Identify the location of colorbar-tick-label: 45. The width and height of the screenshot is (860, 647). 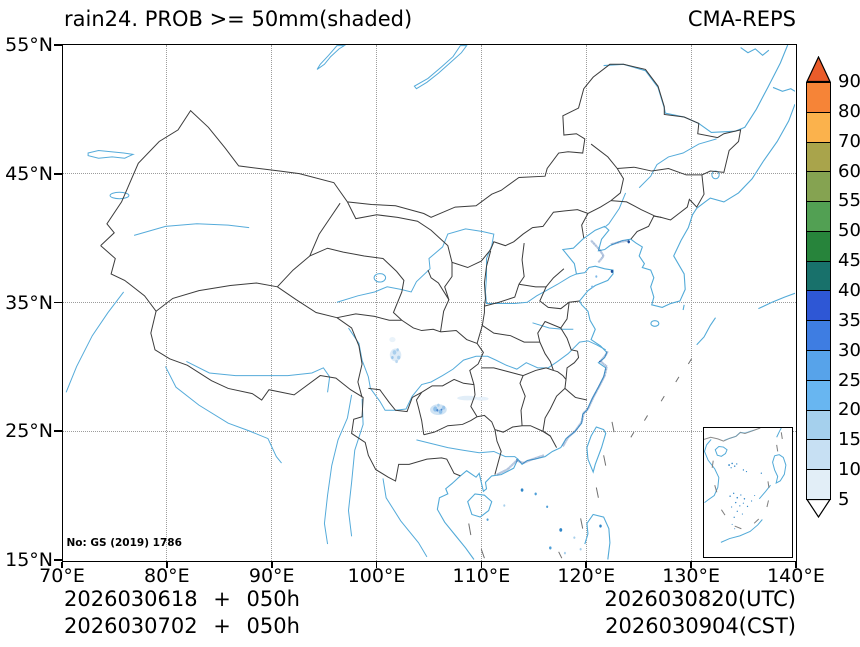
(849, 261).